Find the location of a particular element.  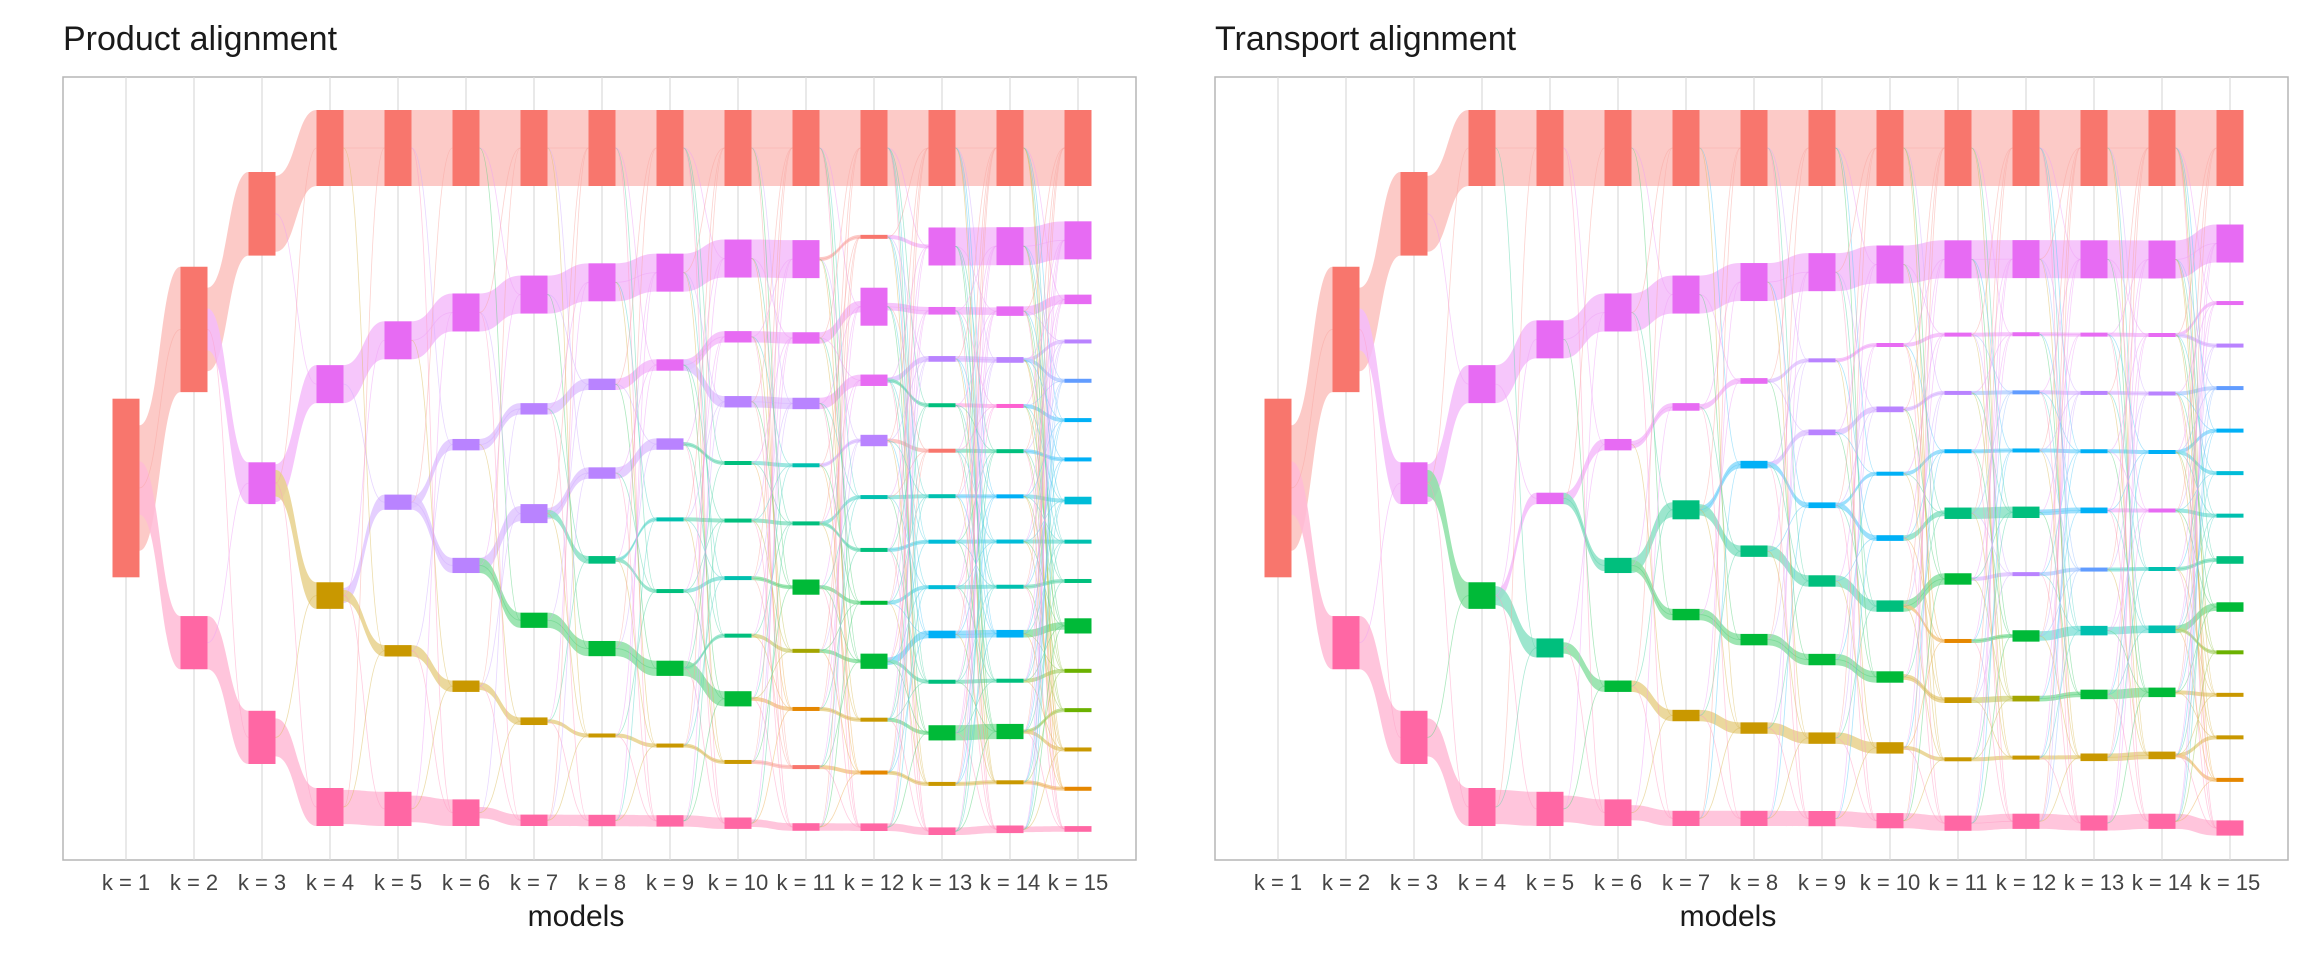

x-tick-label: k = 5 is located at coordinates (1550, 882).